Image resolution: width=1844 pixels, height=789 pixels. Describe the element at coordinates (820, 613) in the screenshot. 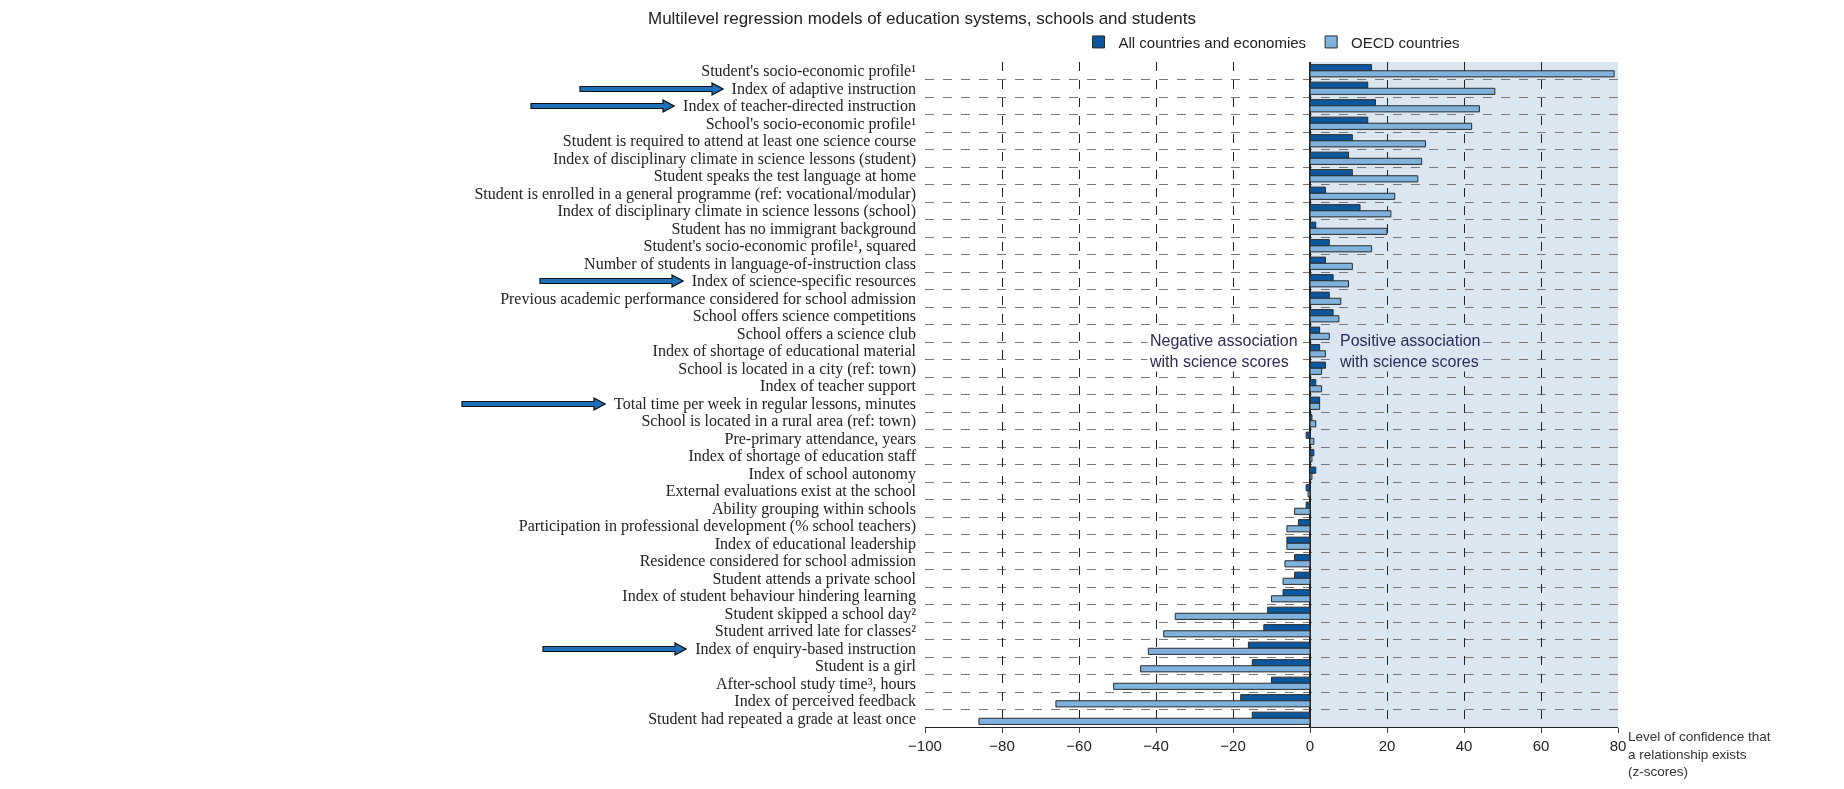

I see `y-tick-label: Student skipped a school day²` at that location.